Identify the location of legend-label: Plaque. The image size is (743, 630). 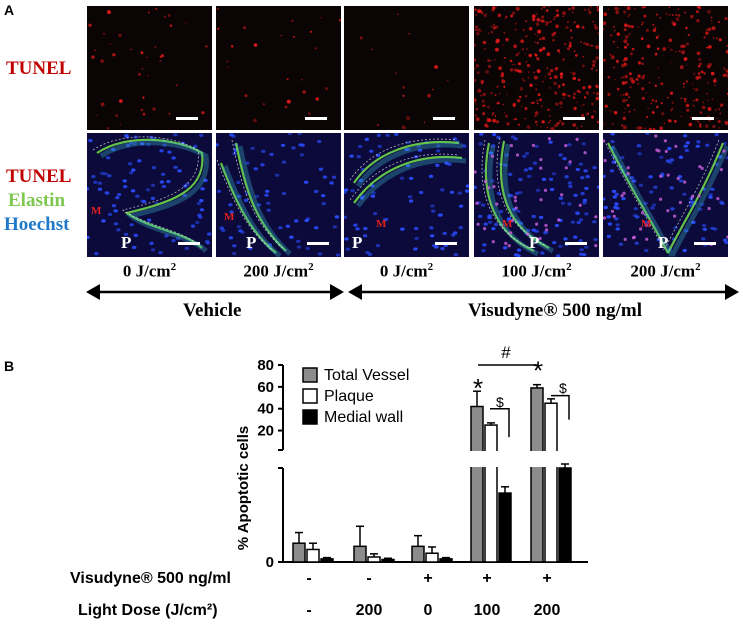
(349, 396).